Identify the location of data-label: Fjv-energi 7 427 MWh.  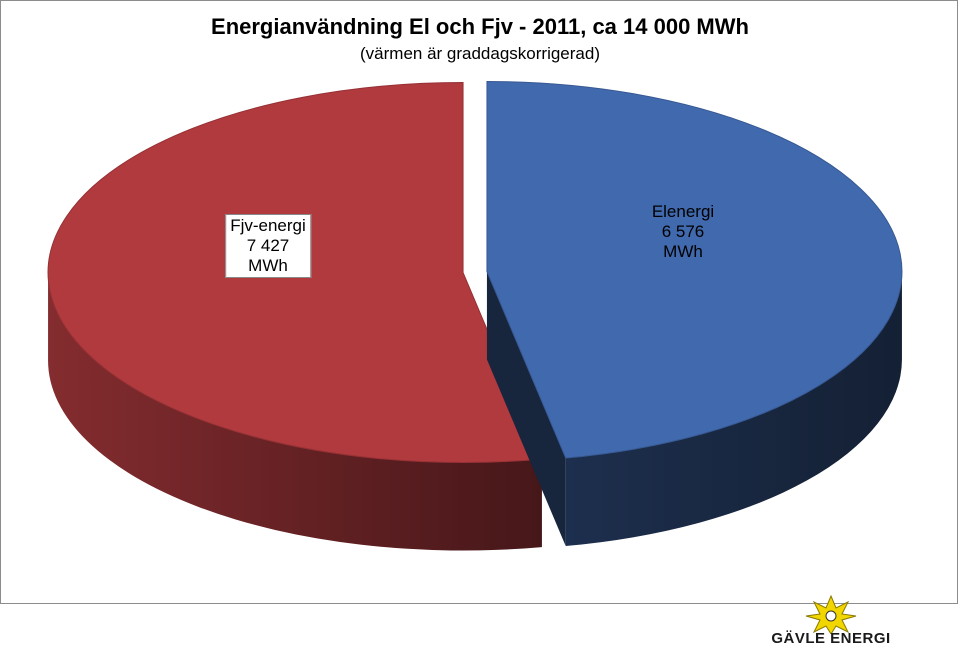
(268, 246).